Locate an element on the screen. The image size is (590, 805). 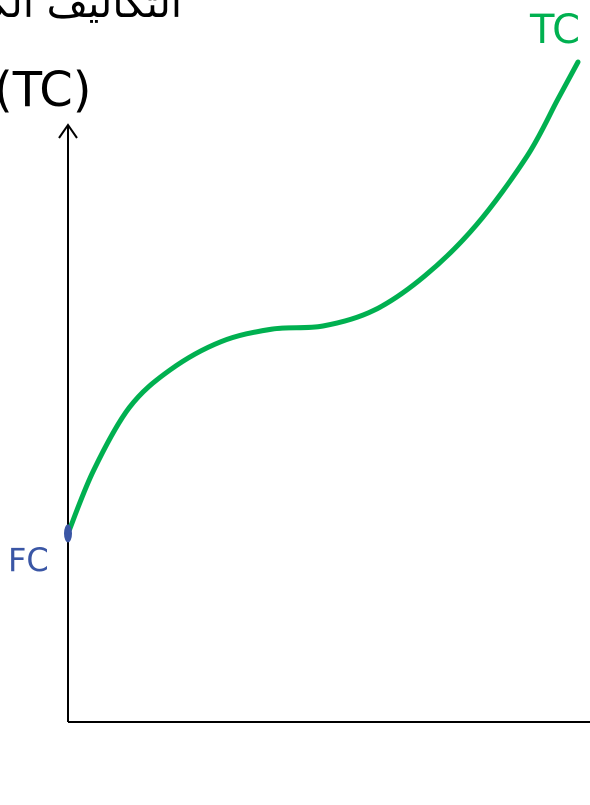
y-axis-label: (TC) is located at coordinates (46, 90).